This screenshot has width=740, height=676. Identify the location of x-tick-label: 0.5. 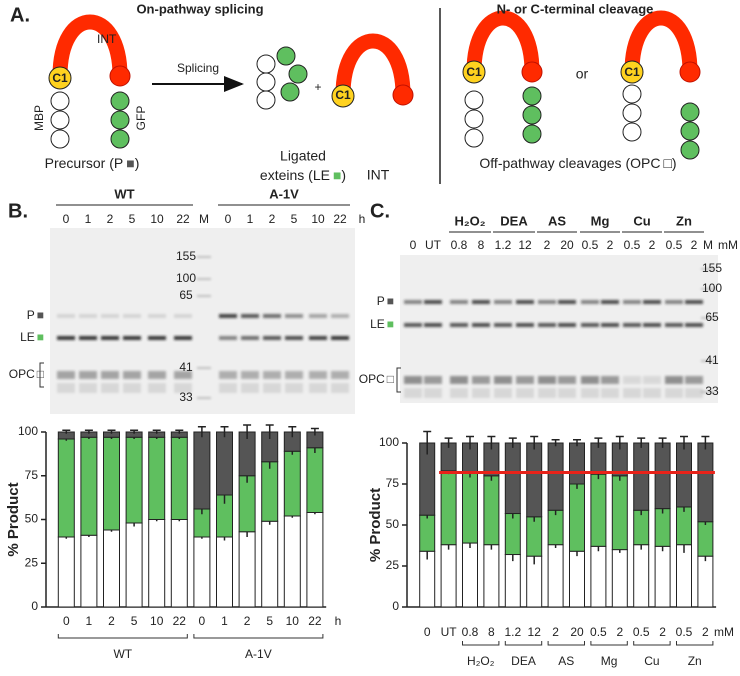
(684, 632).